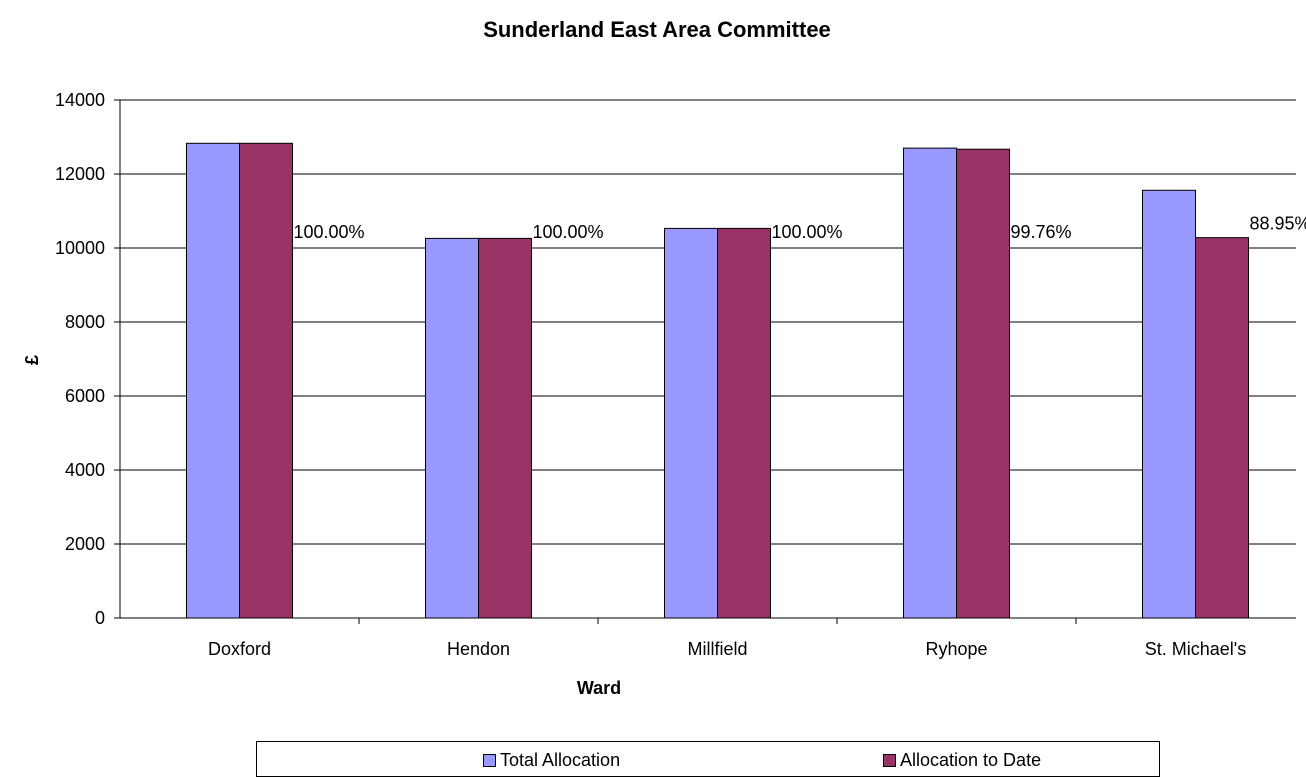  I want to click on x-tick-label: Hendon, so click(478, 649).